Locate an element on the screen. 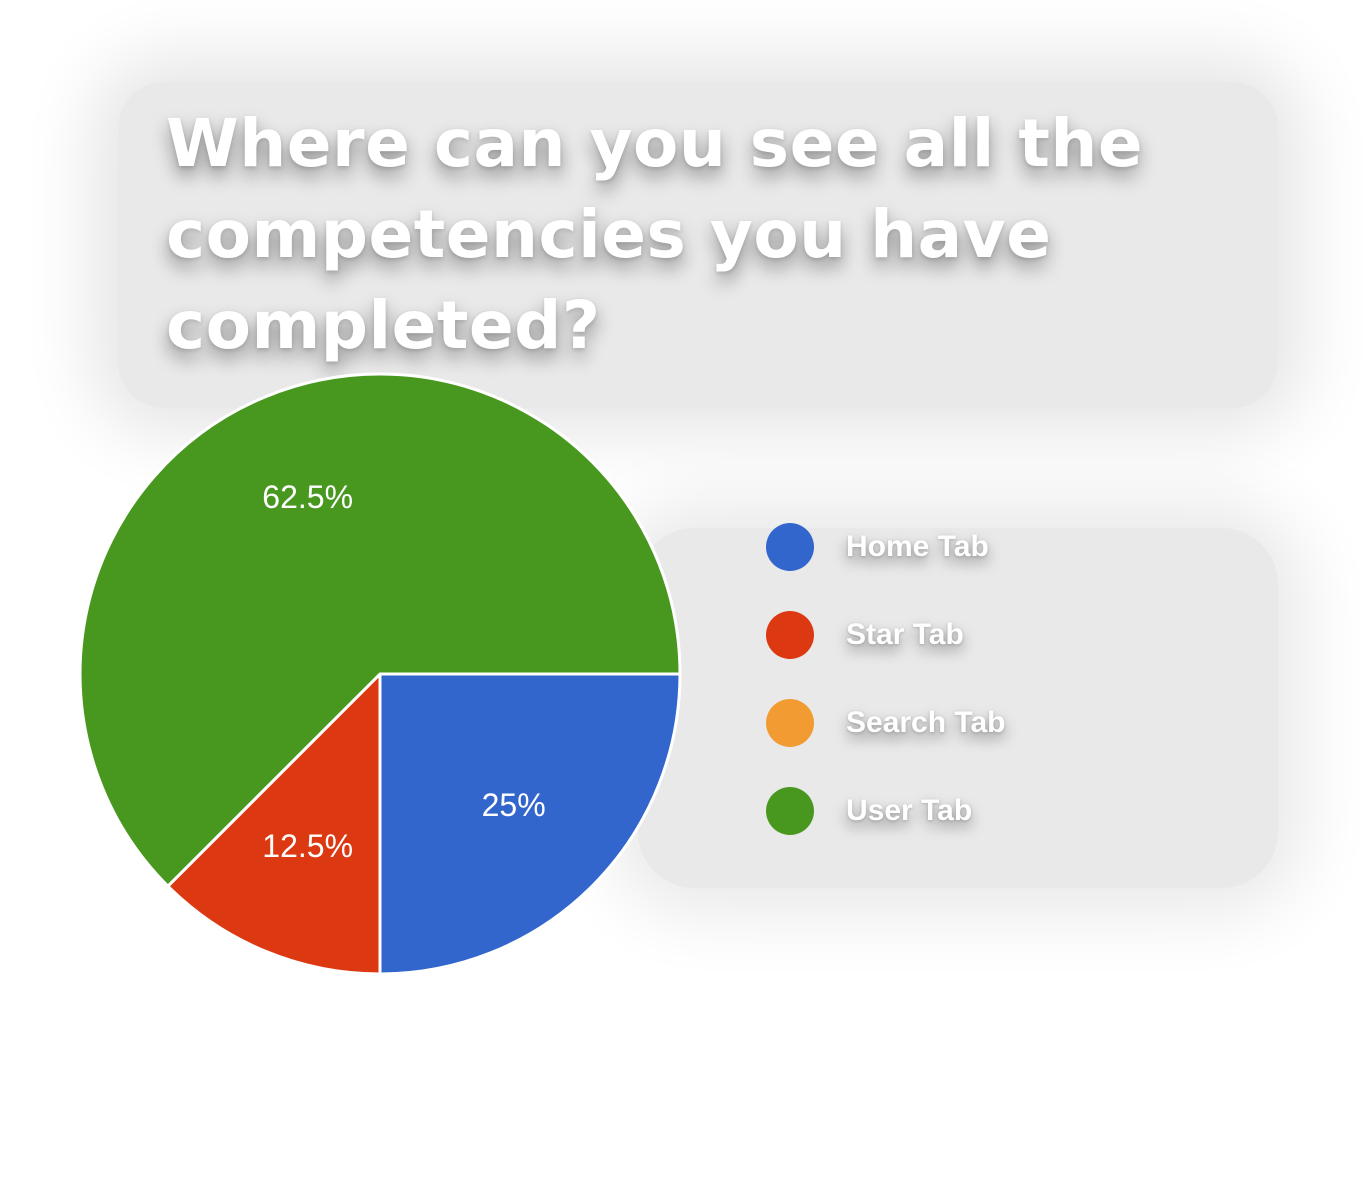 The height and width of the screenshot is (1200, 1364). legend-label-search-tab: Search Tab is located at coordinates (926, 722).